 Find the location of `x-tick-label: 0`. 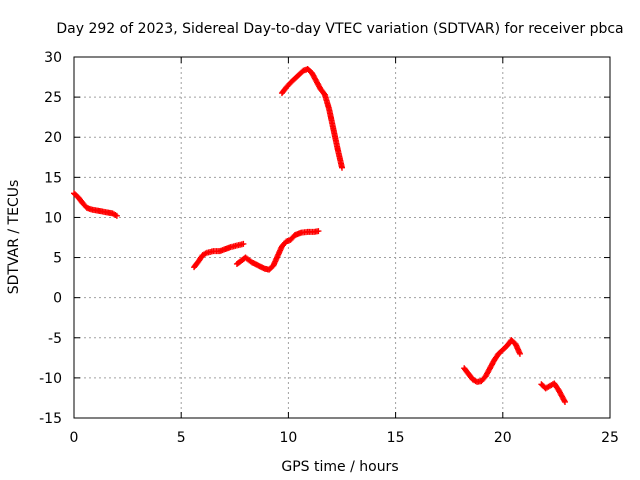

x-tick-label: 0 is located at coordinates (74, 438).